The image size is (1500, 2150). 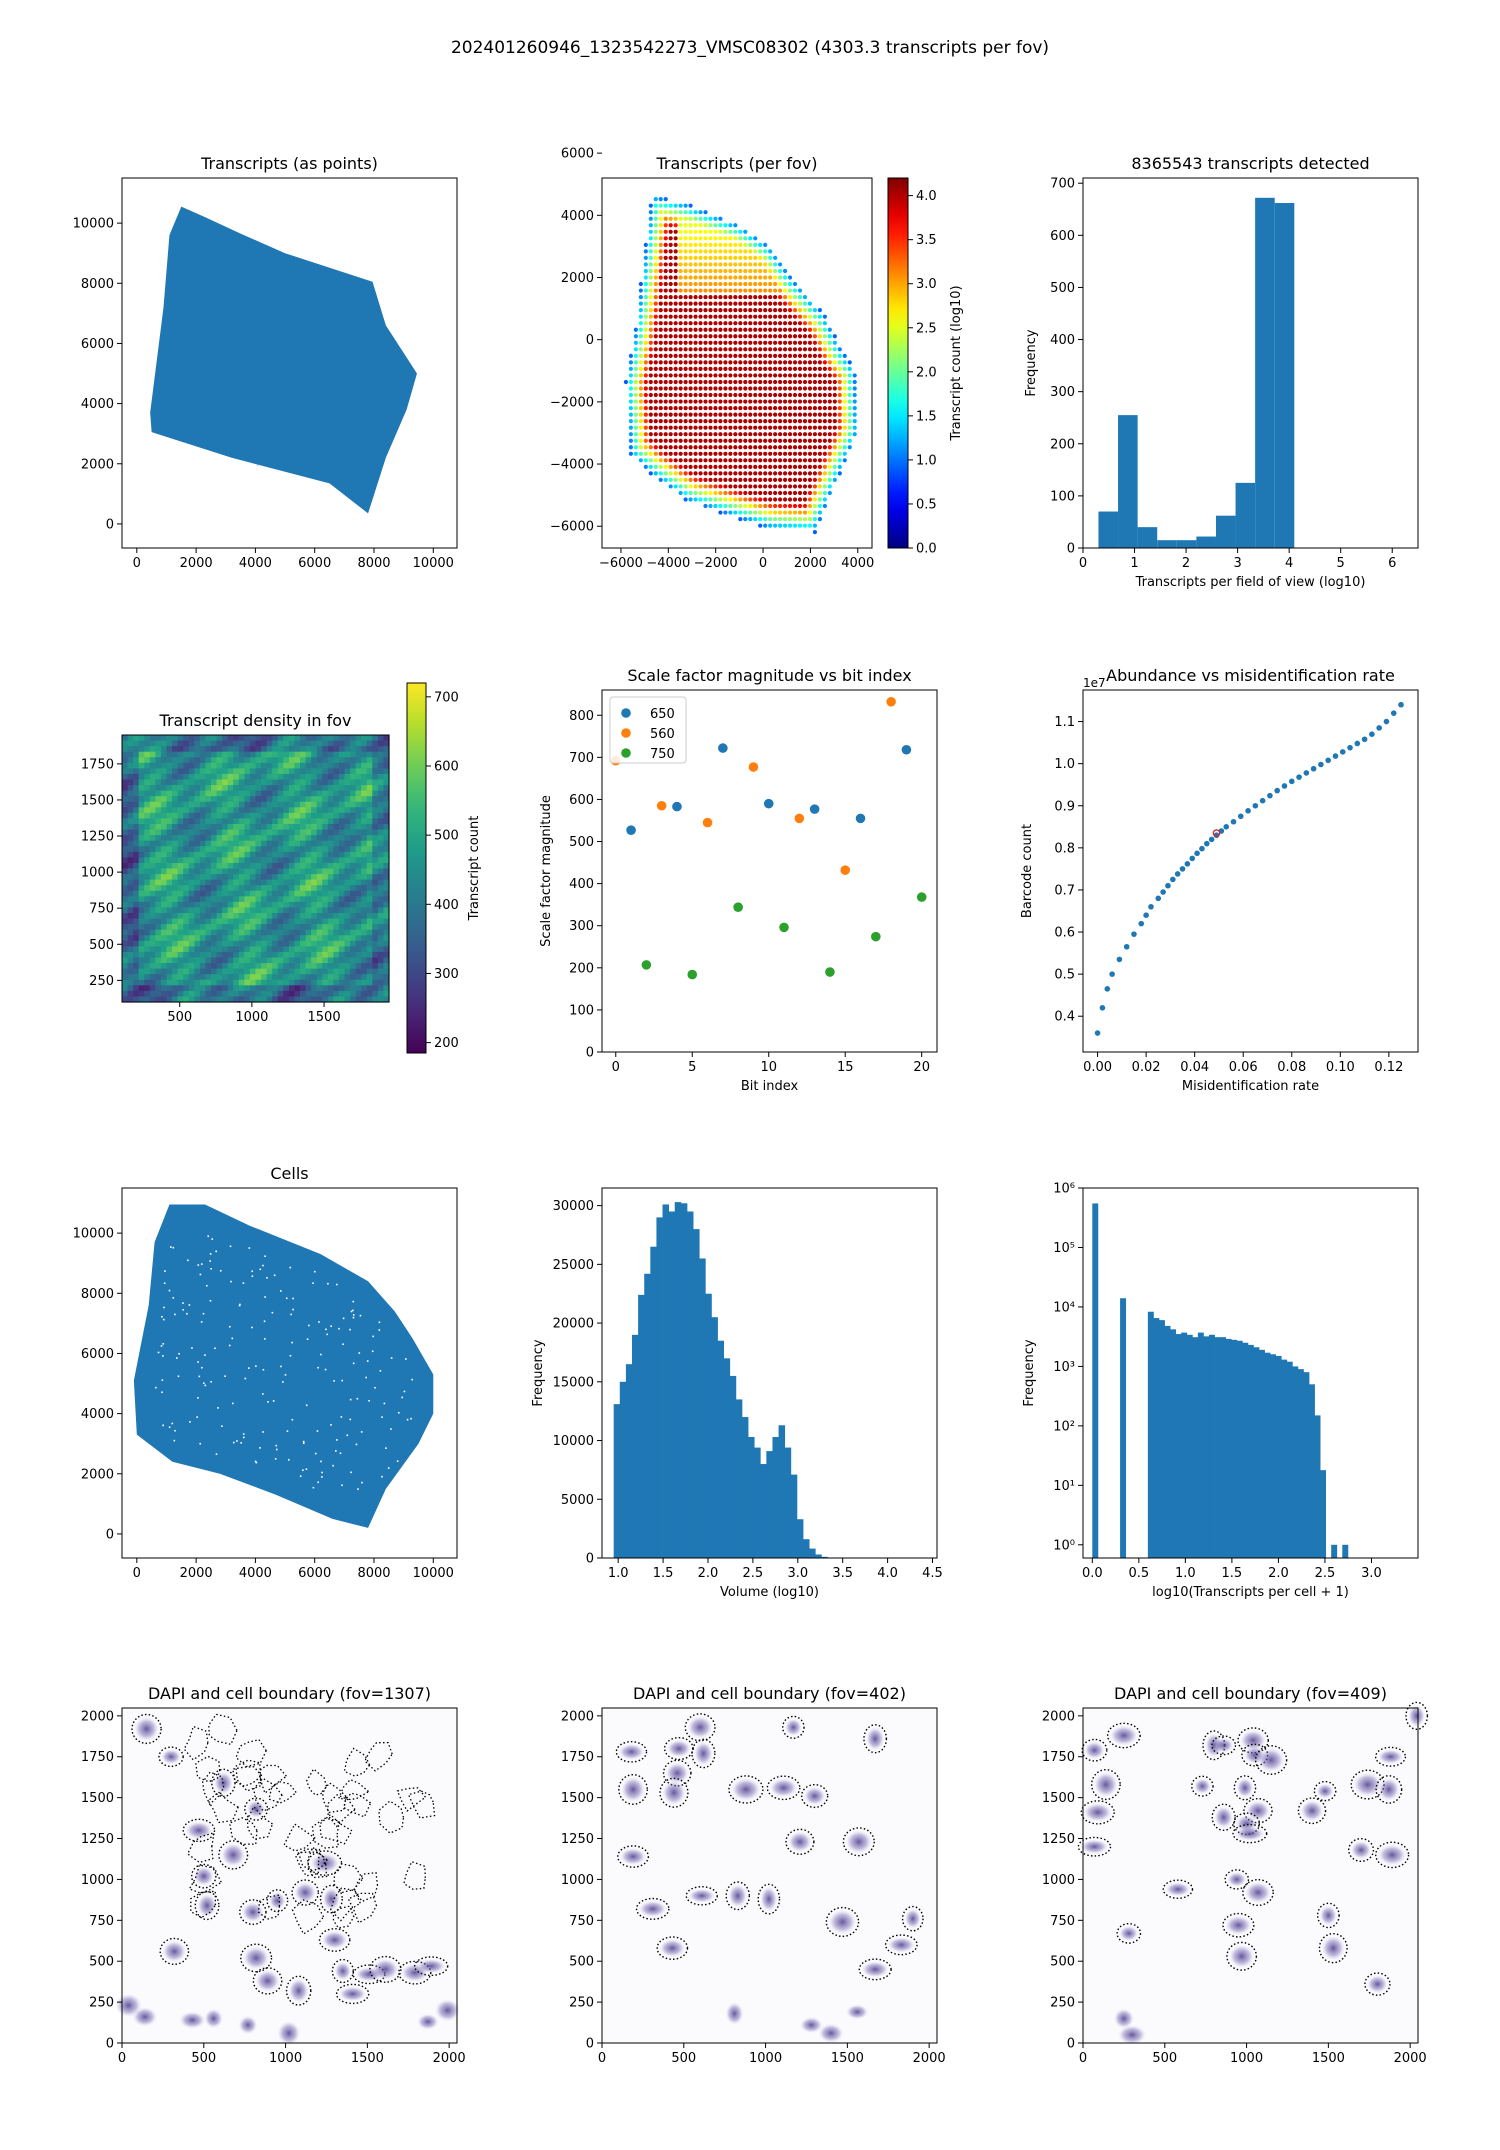 I want to click on x-tick-label: 3.0, so click(x=1371, y=1573).